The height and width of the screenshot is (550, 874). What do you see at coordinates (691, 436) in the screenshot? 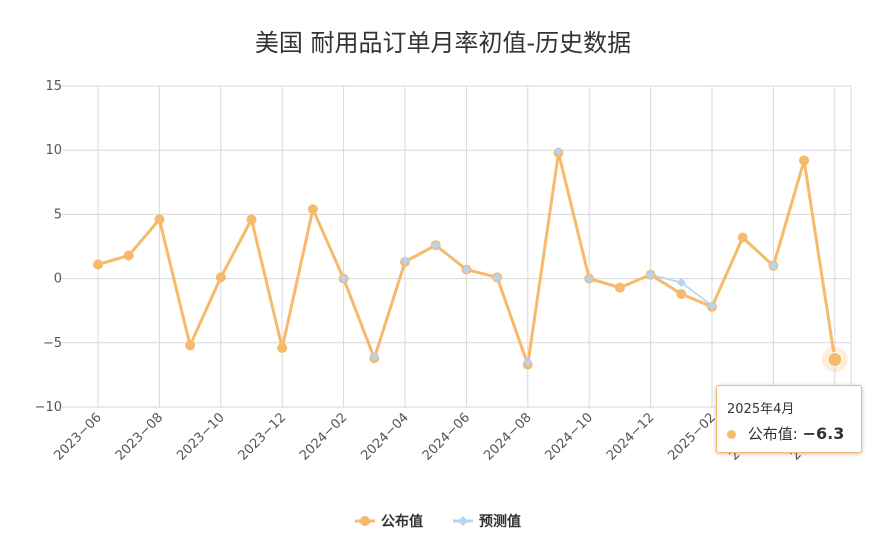
I see `x-tick-label: 2025−02` at bounding box center [691, 436].